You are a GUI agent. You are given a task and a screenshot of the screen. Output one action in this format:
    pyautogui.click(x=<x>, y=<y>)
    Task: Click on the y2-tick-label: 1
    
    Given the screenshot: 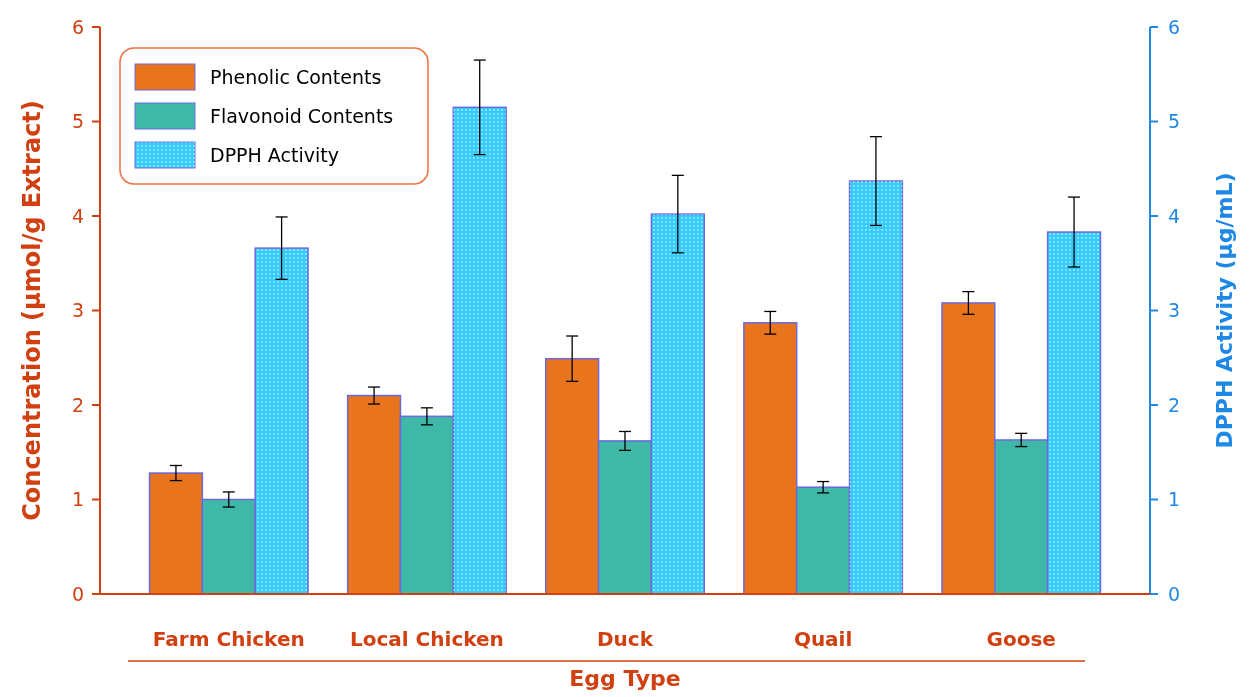 What is the action you would take?
    pyautogui.click(x=1174, y=499)
    